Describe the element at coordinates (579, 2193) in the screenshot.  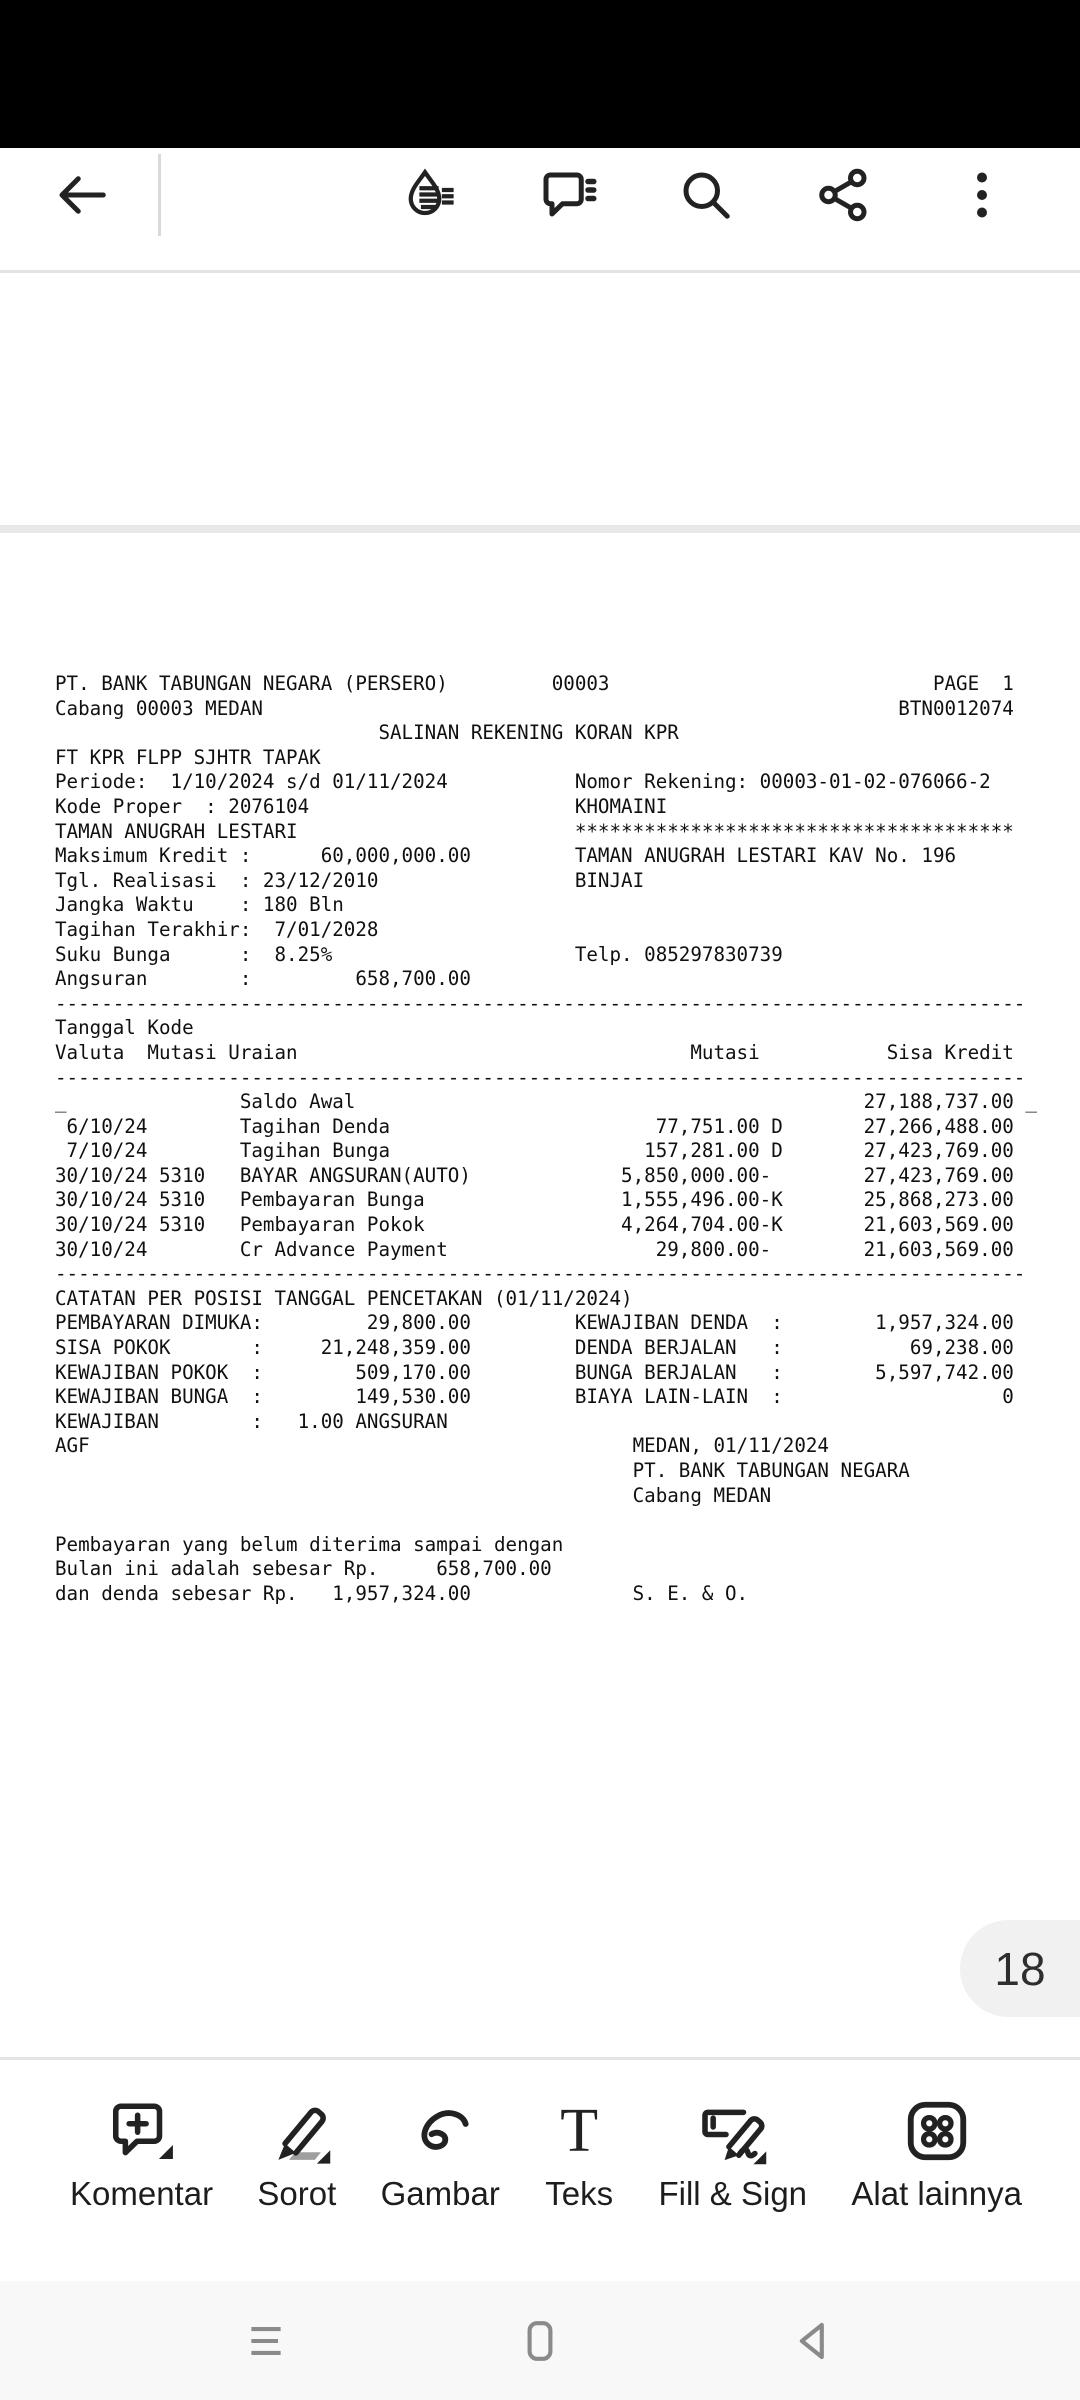
I see `tool-label: Teks` at that location.